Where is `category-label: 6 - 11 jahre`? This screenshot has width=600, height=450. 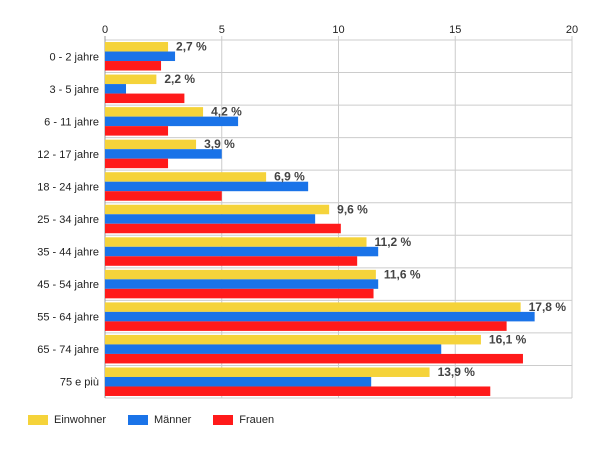 category-label: 6 - 11 jahre is located at coordinates (71, 122).